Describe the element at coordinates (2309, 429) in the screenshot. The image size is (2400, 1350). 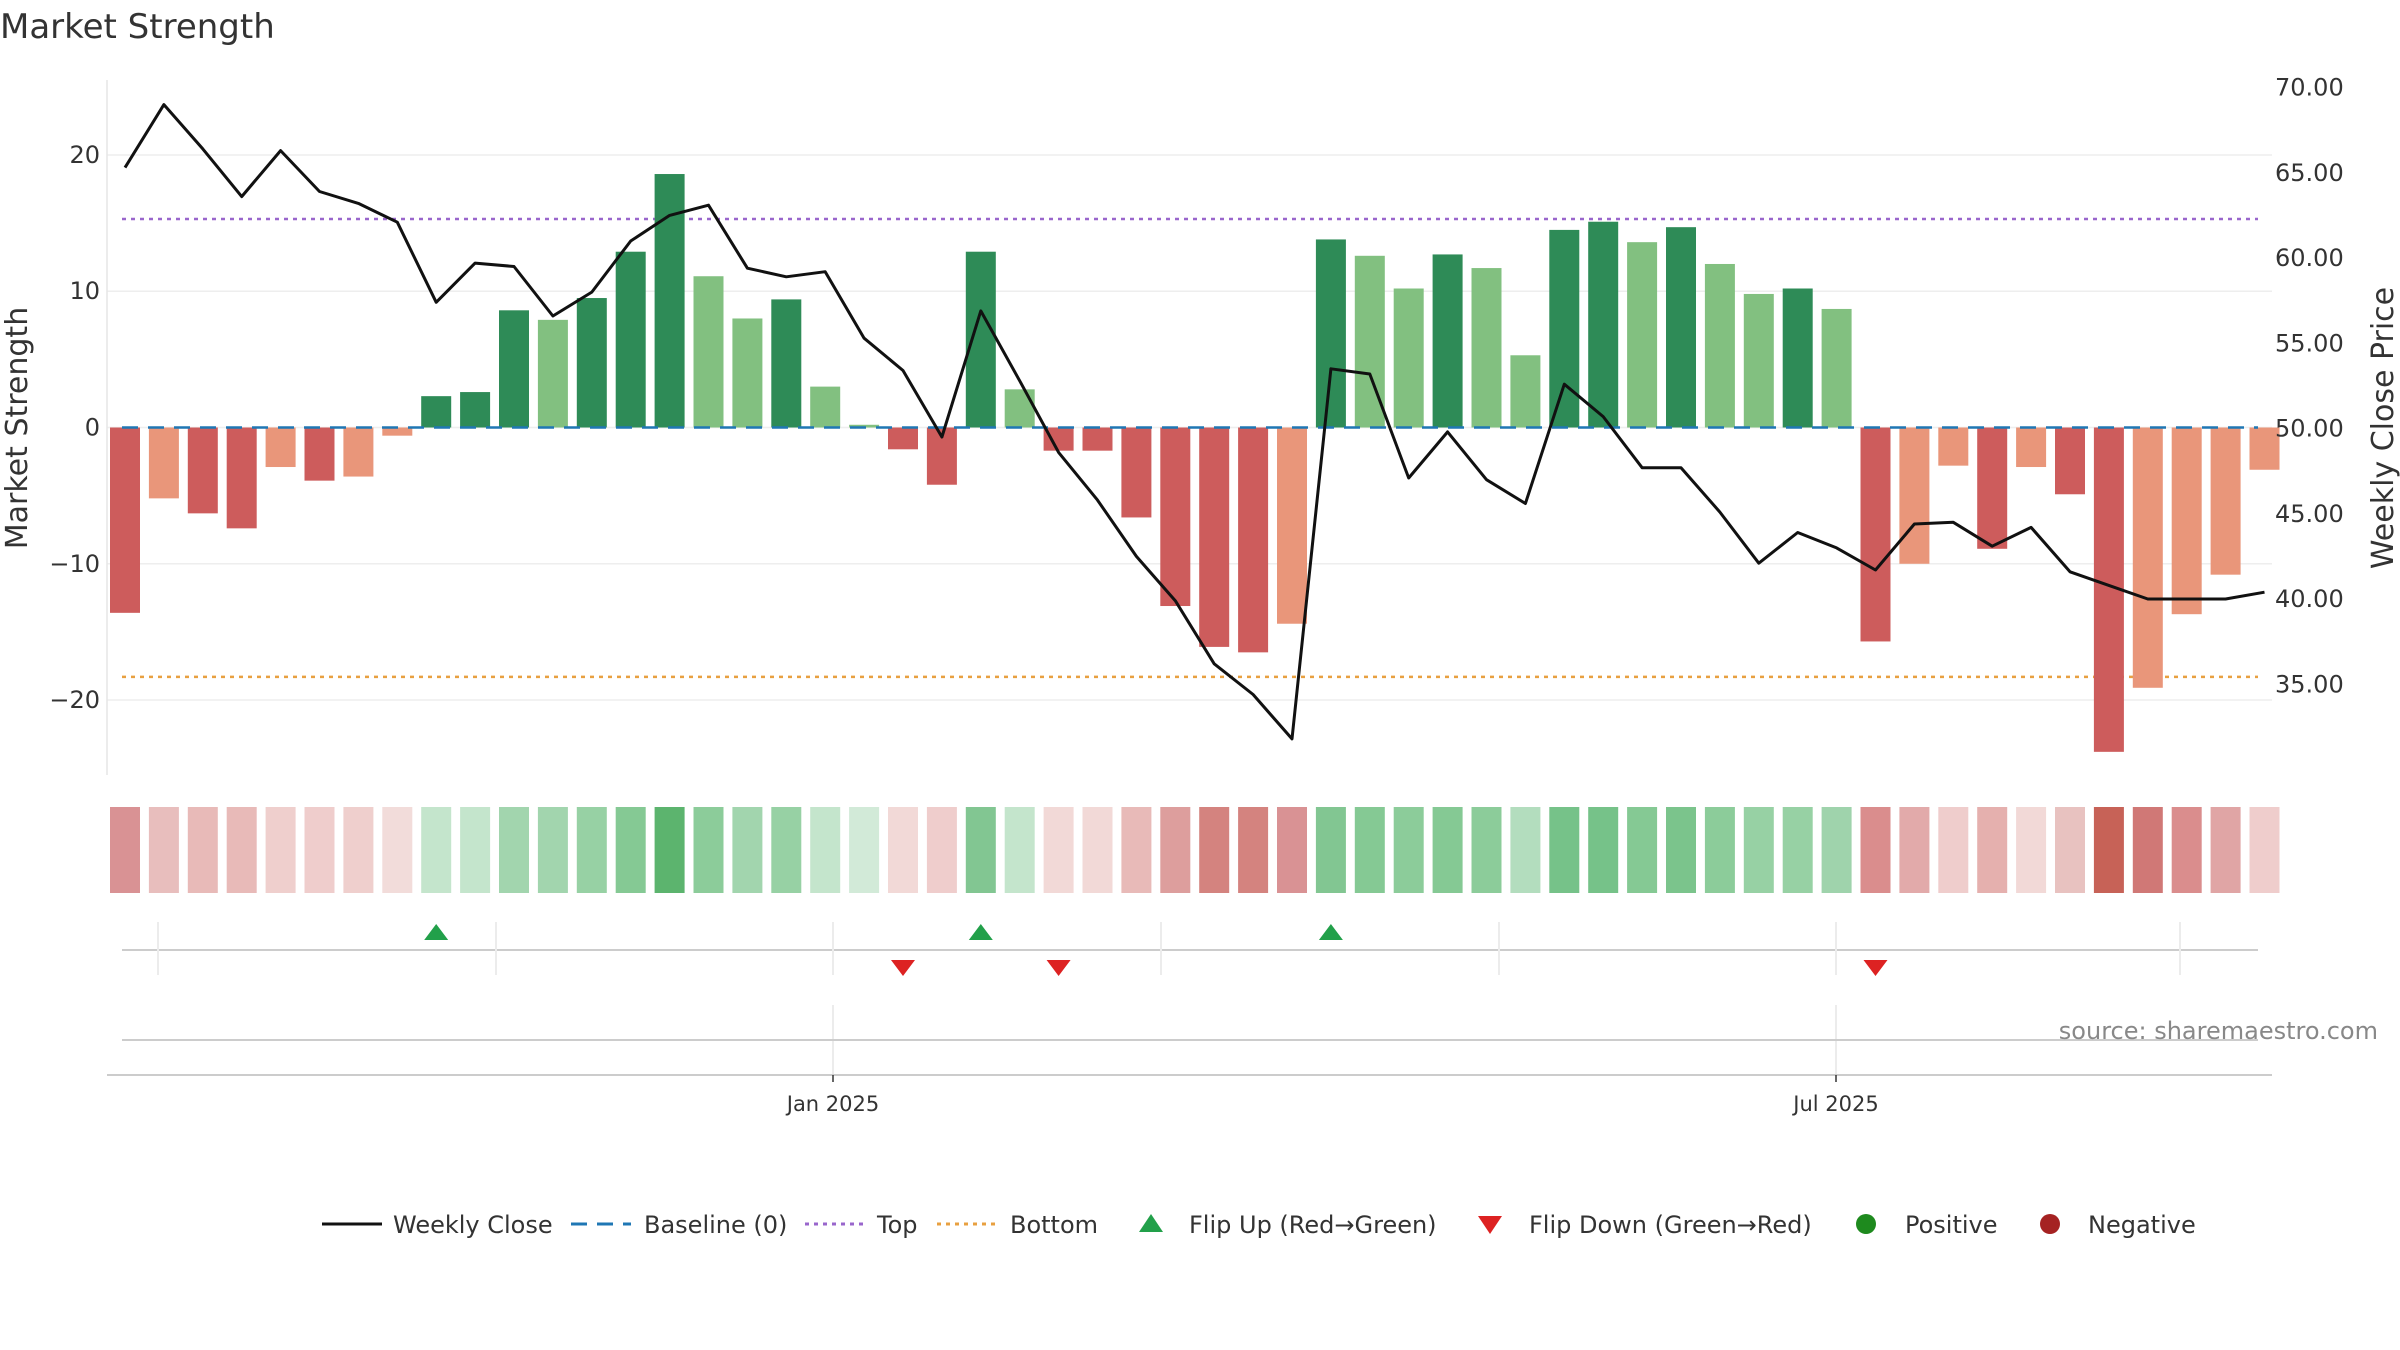
I see `right-tick-label: 50.00` at that location.